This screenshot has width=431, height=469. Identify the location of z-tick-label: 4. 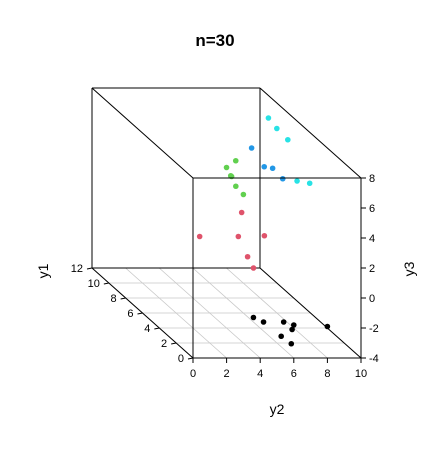
(372, 239).